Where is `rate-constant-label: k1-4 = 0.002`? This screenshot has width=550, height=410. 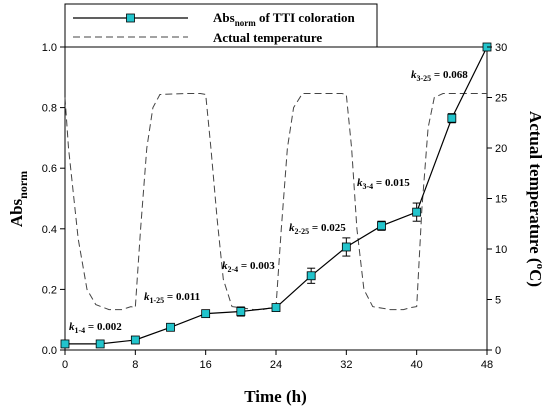 rate-constant-label: k1-4 = 0.002 is located at coordinates (95, 328).